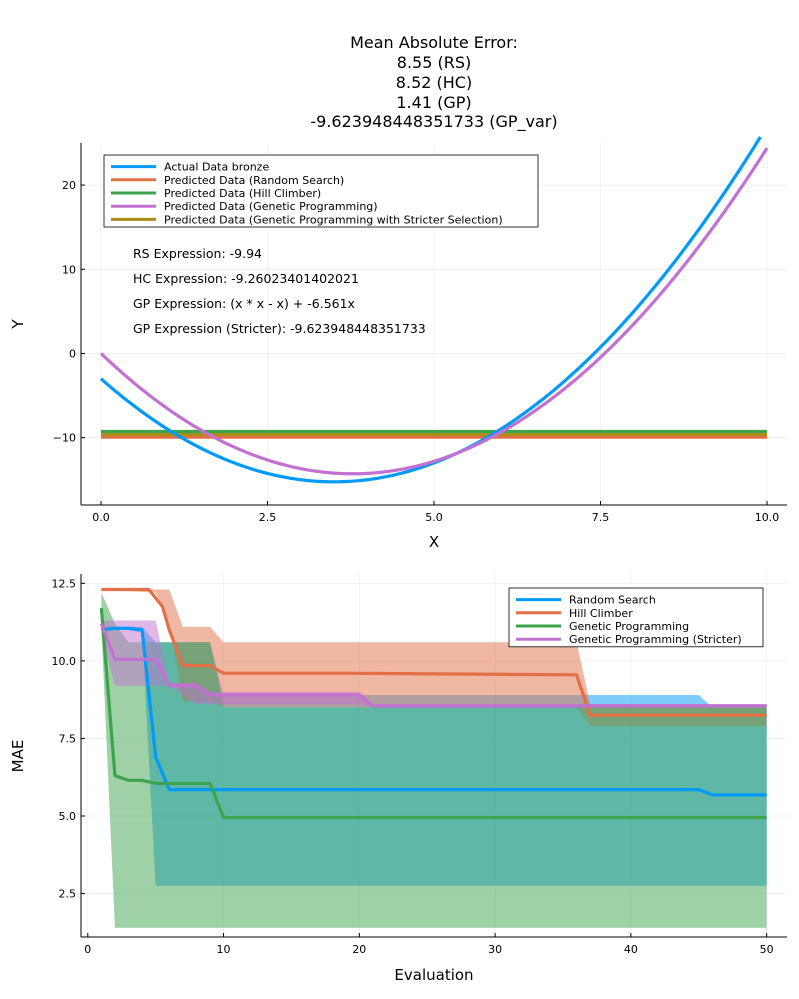  I want to click on x-tick-label: 2.5, so click(268, 517).